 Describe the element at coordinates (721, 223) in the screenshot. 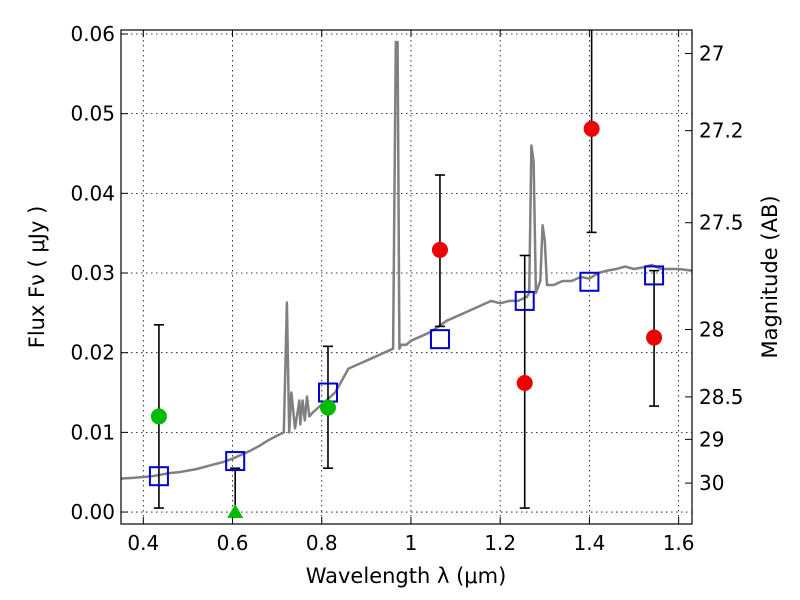

I see `magnitude-tick-label: 27.5` at that location.